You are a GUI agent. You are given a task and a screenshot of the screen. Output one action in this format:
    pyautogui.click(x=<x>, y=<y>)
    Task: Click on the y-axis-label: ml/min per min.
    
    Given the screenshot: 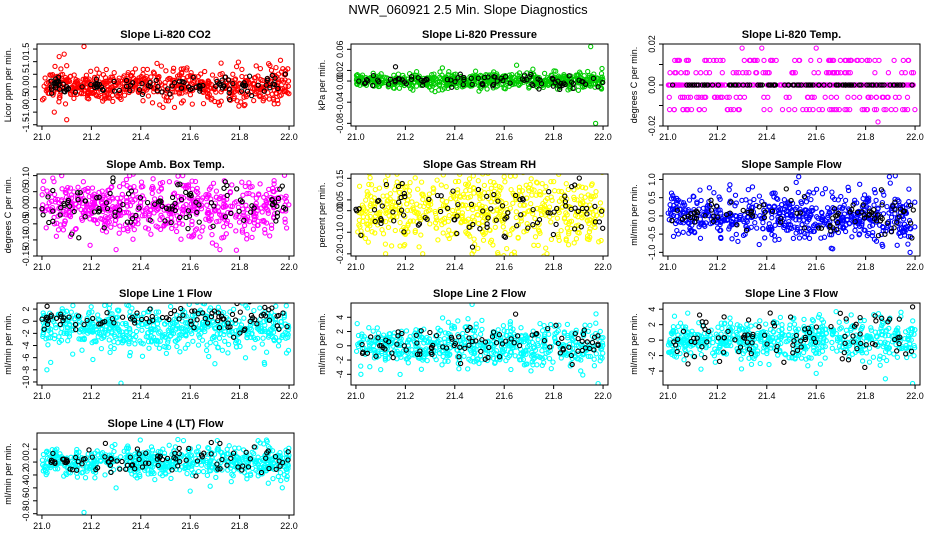 What is the action you would take?
    pyautogui.click(x=634, y=215)
    